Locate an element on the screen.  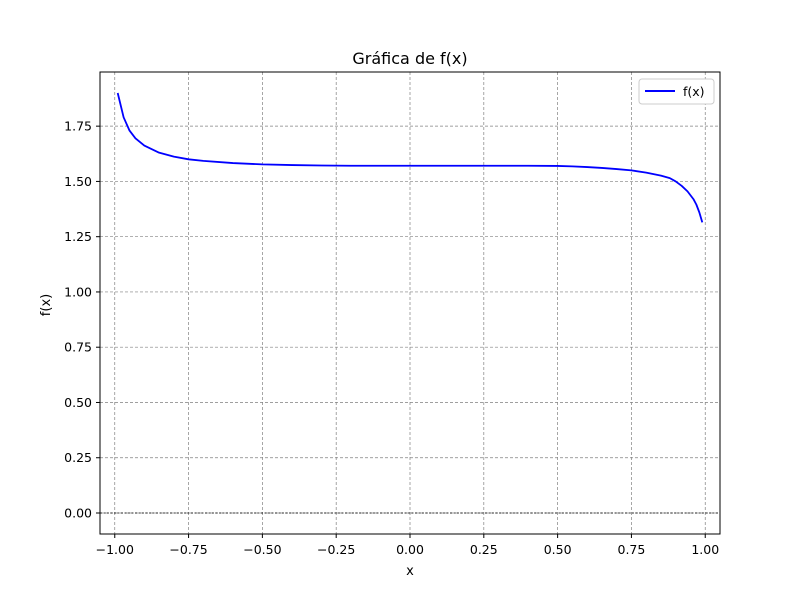
y-tick-label: 1.75 is located at coordinates (78, 126).